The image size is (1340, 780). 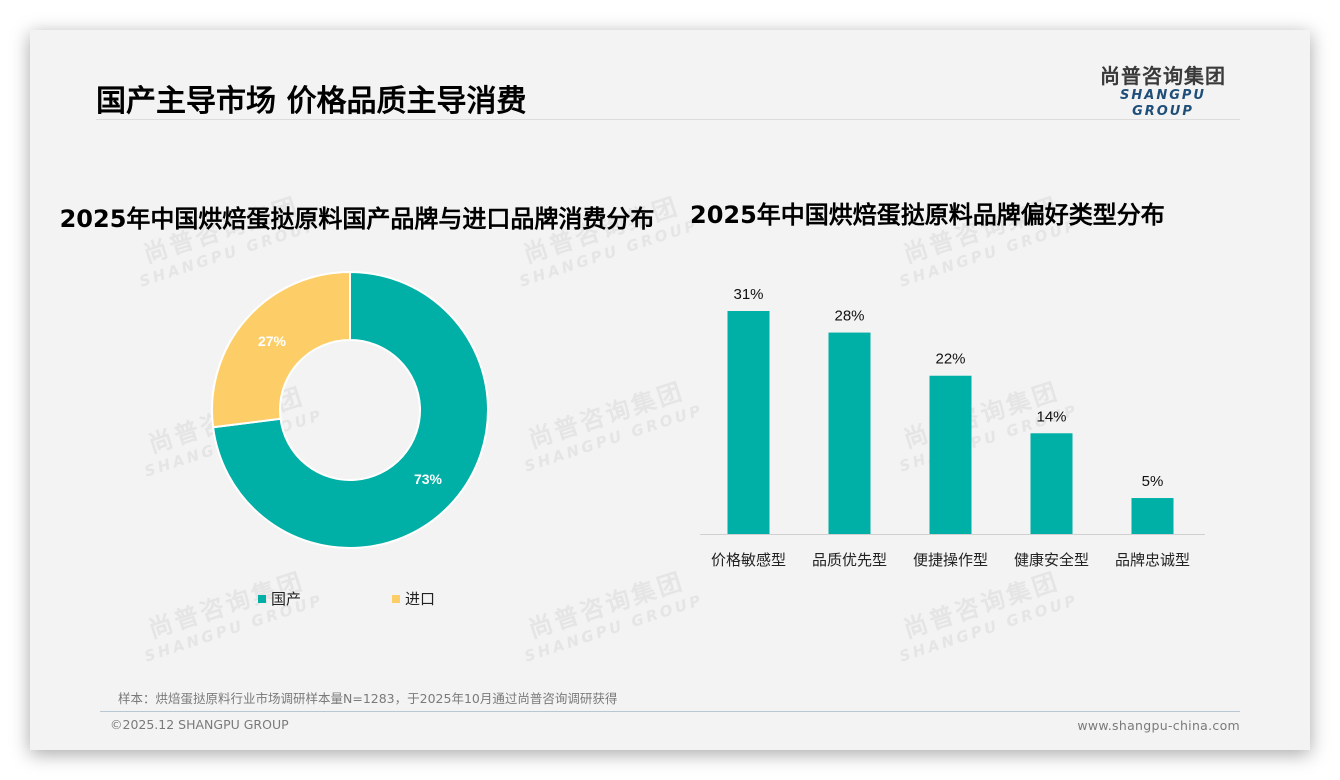 What do you see at coordinates (670, 711) in the screenshot?
I see `footer-divider` at bounding box center [670, 711].